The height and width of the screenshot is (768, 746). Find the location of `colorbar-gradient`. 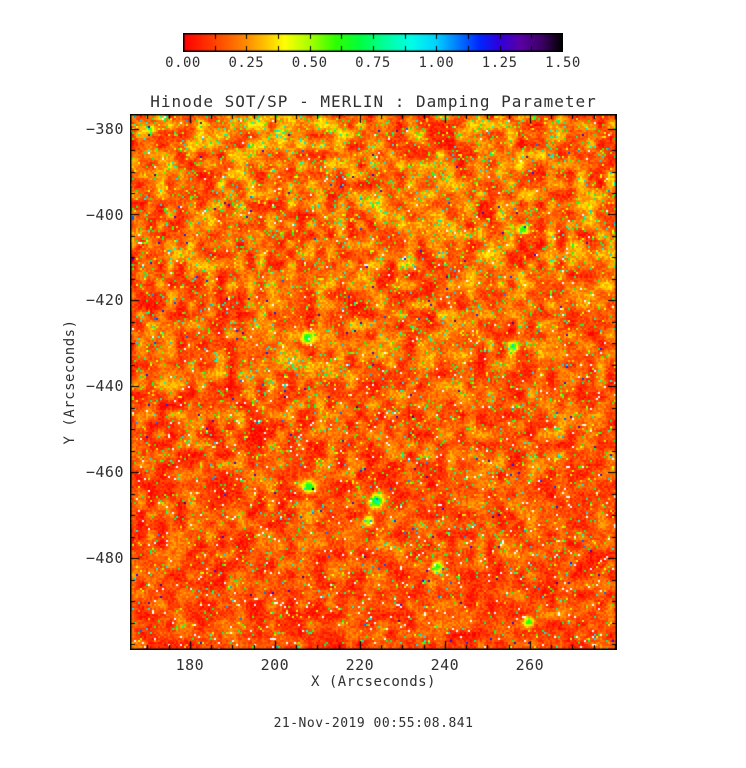

colorbar-gradient is located at coordinates (373, 42).